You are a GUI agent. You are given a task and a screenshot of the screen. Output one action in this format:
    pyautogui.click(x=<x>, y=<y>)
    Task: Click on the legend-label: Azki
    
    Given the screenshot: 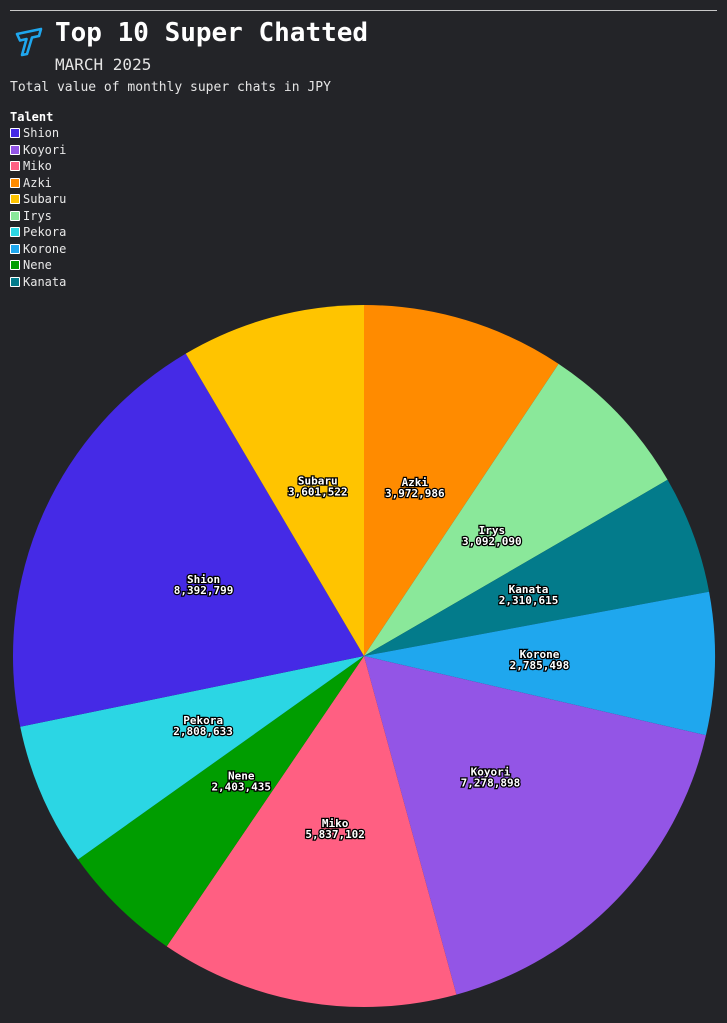 What is the action you would take?
    pyautogui.click(x=37, y=182)
    